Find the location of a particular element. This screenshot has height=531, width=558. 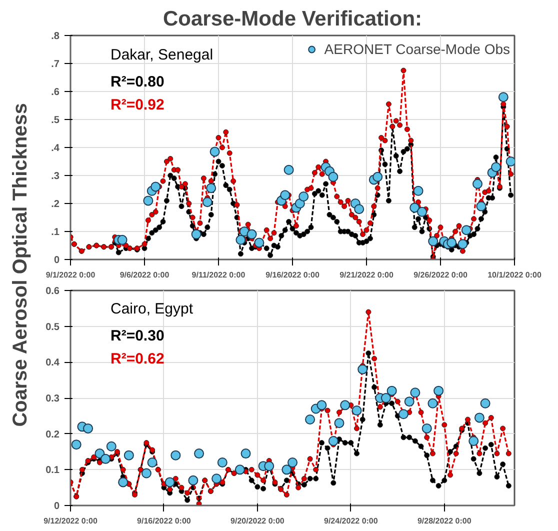

y-tick-label: .7 is located at coordinates (55, 64).